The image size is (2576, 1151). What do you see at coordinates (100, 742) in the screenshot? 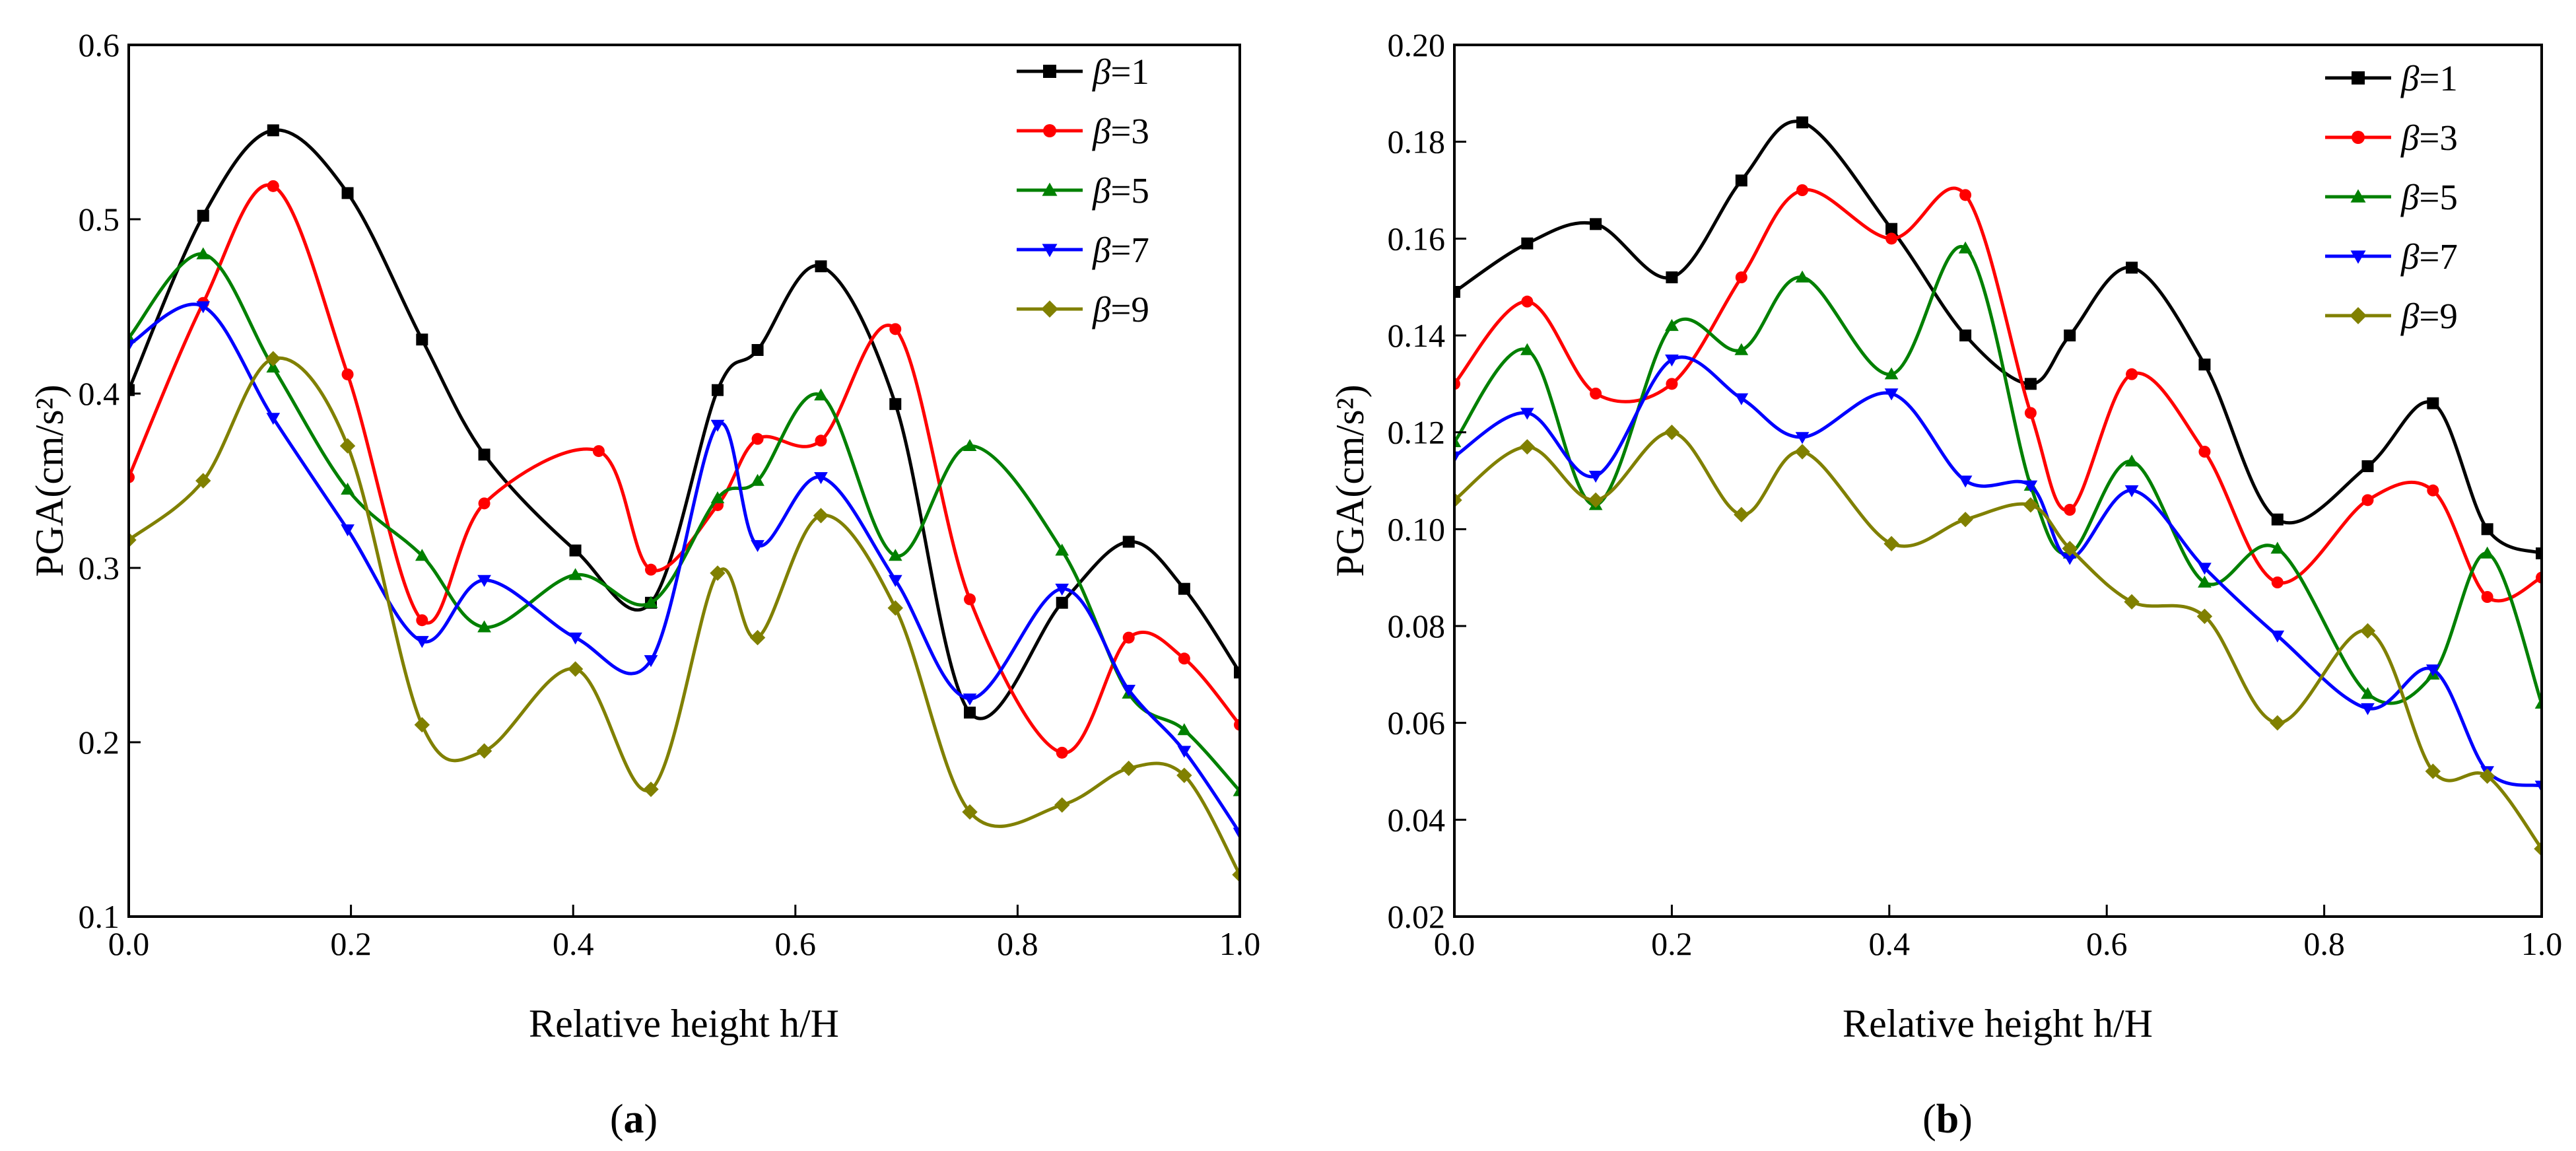
I see `y-tick-label: 0.2` at bounding box center [100, 742].